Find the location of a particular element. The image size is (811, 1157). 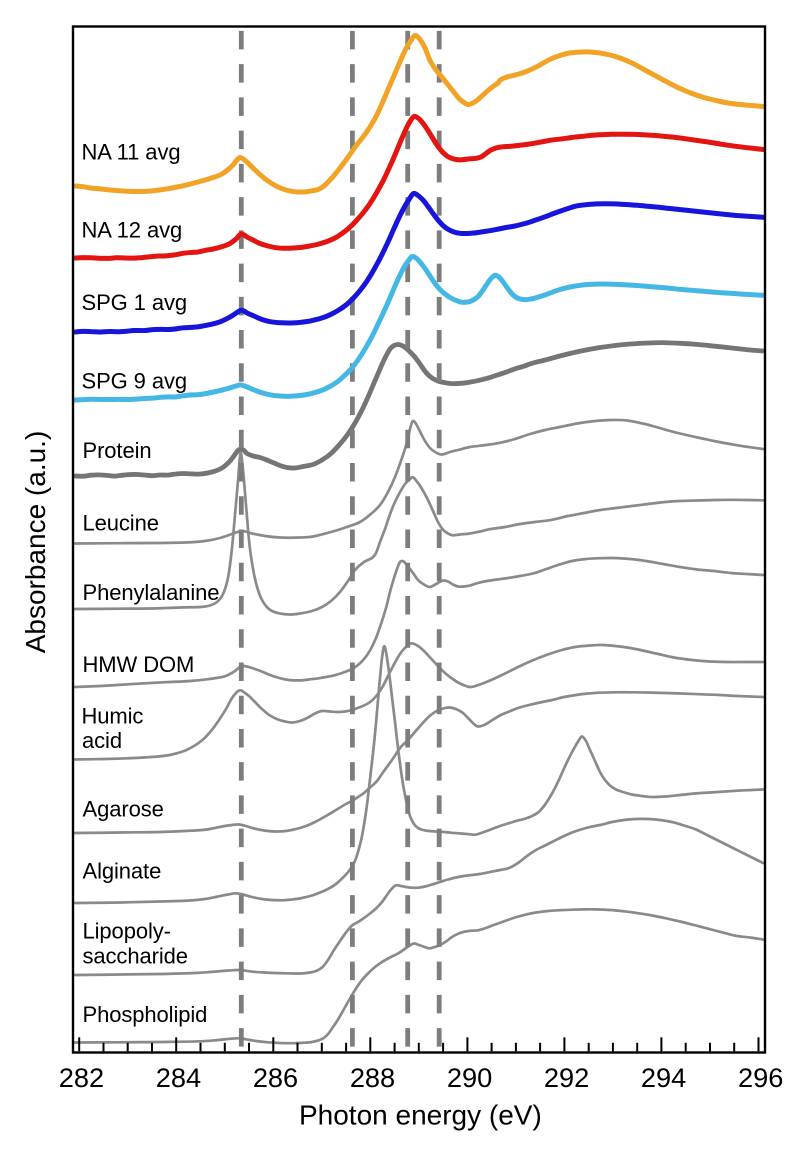

svg-text: SPG 1 avg is located at coordinates (135, 302).